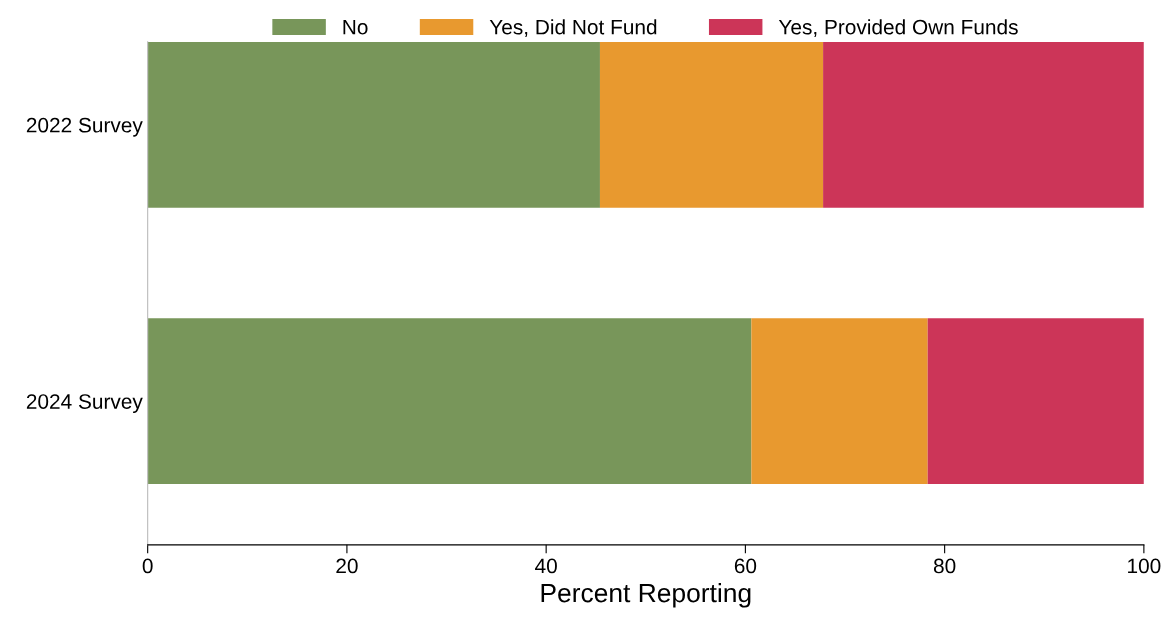  What do you see at coordinates (546, 566) in the screenshot?
I see `x-tick-label: 40` at bounding box center [546, 566].